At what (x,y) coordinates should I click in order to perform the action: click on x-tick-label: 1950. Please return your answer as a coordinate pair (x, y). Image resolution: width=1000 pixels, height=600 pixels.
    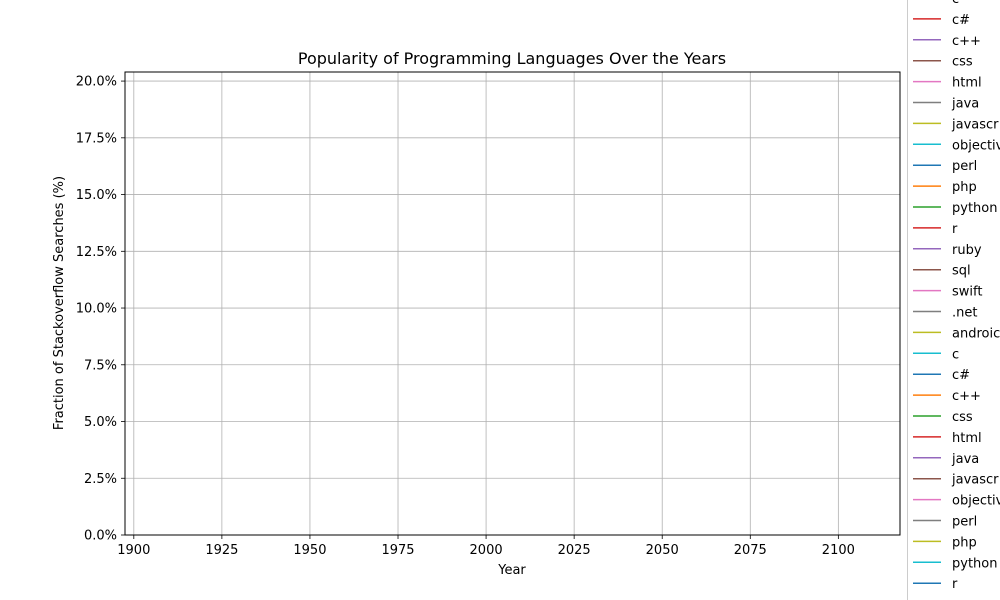
    Looking at the image, I should click on (309, 550).